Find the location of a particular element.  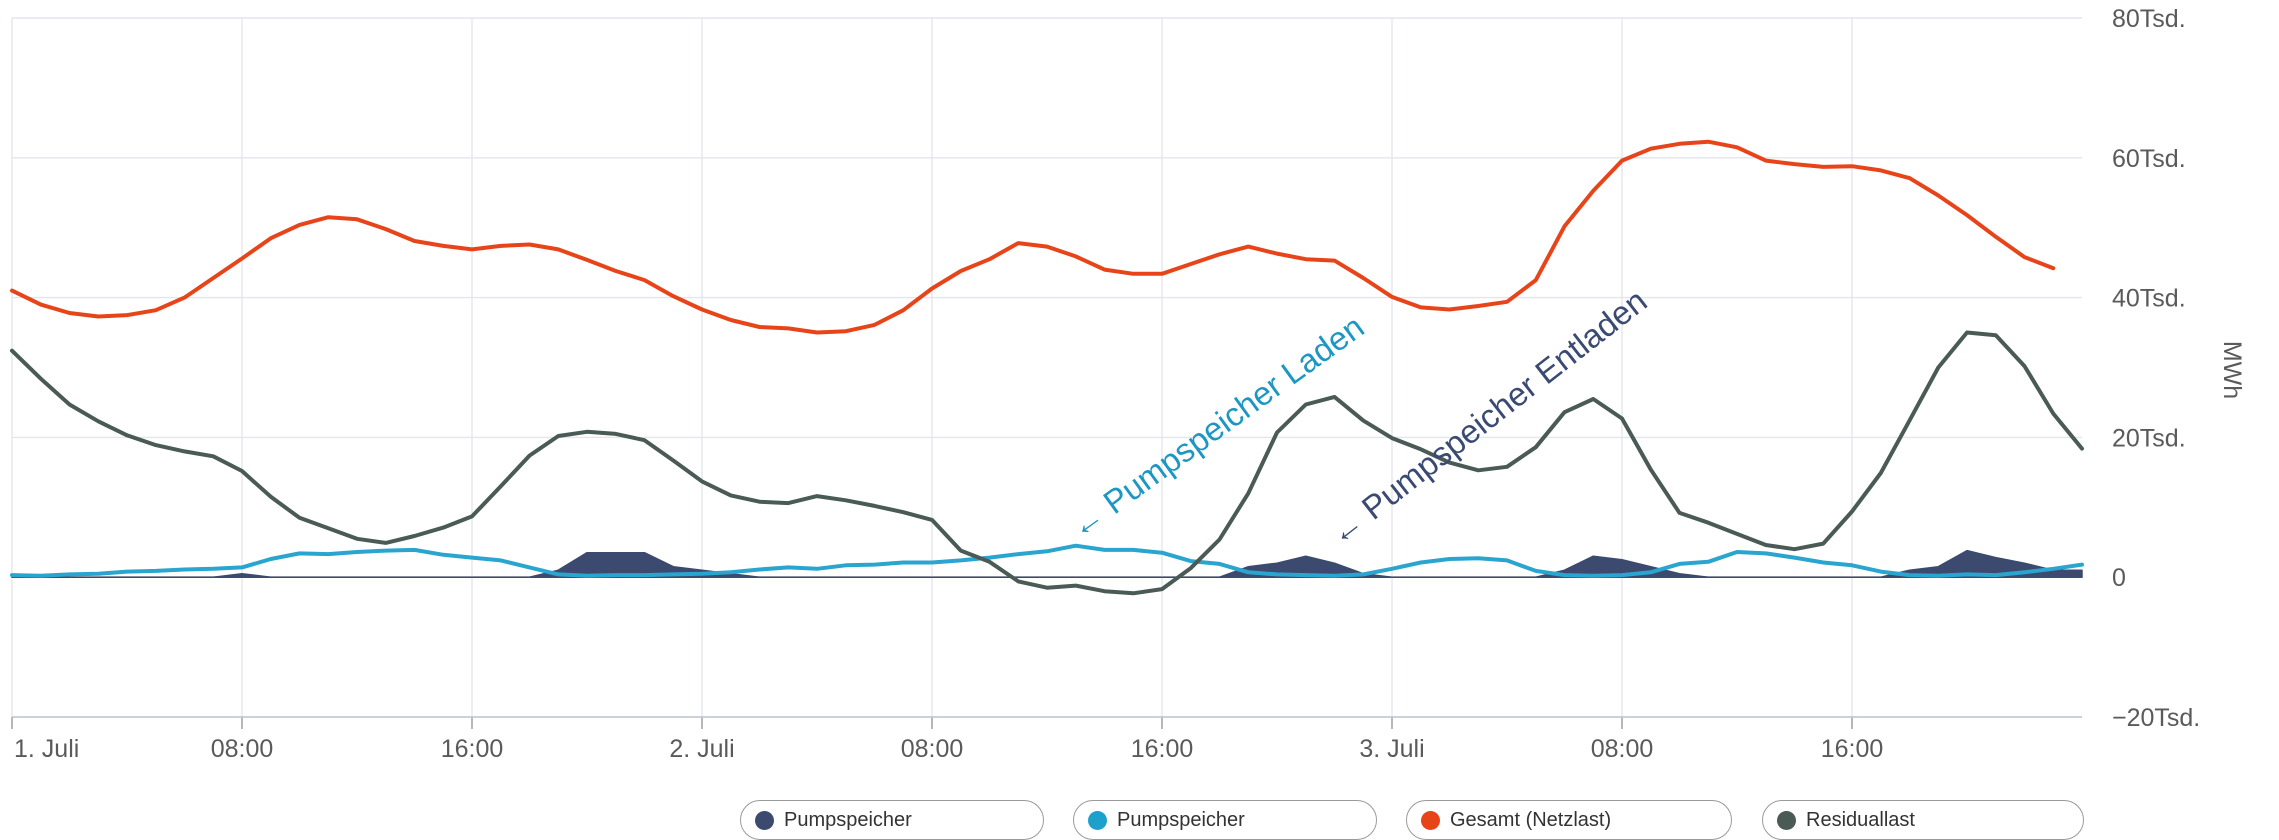

annotation-laden-text: ← Pumpspeicher Laden is located at coordinates (1216, 427).